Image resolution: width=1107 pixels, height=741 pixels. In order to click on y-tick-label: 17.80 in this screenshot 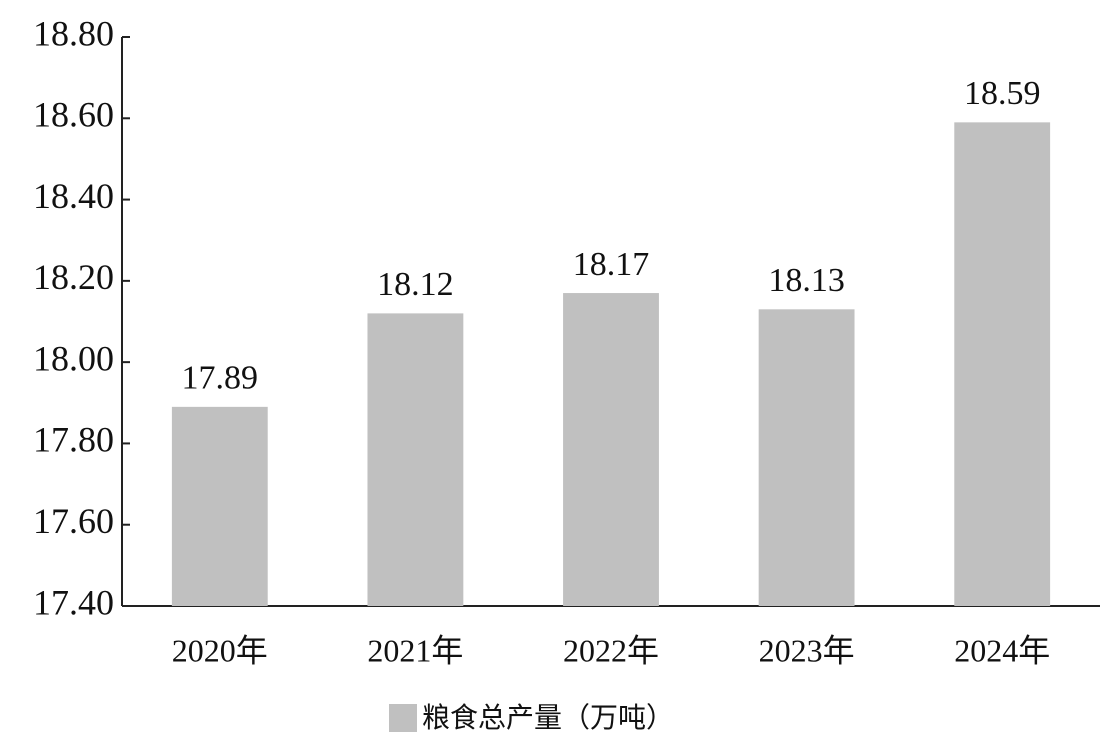, I will do `click(73, 440)`.